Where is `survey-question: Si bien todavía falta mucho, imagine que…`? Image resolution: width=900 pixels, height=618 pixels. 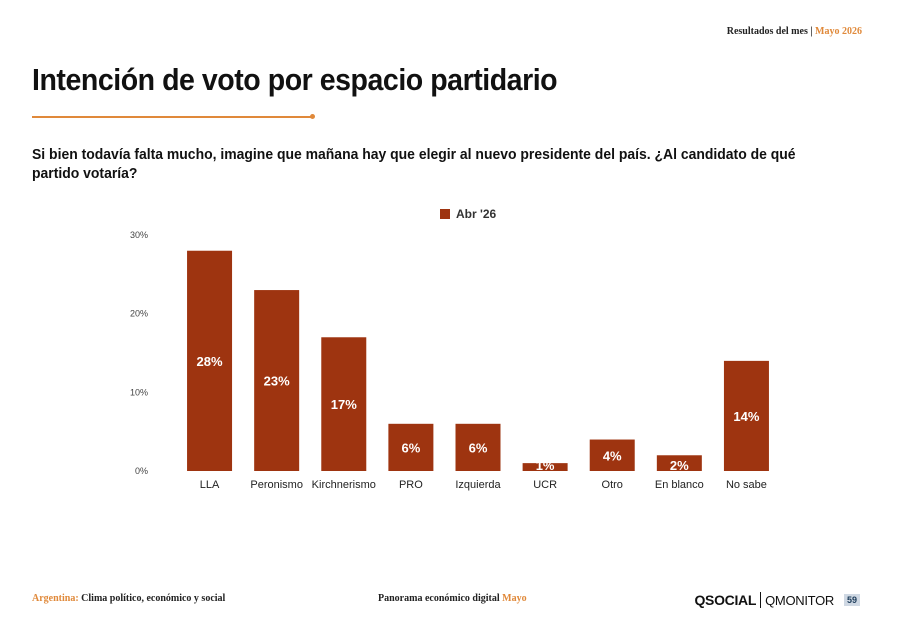
survey-question: Si bien todavía falta mucho, imagine que… is located at coordinates (414, 164).